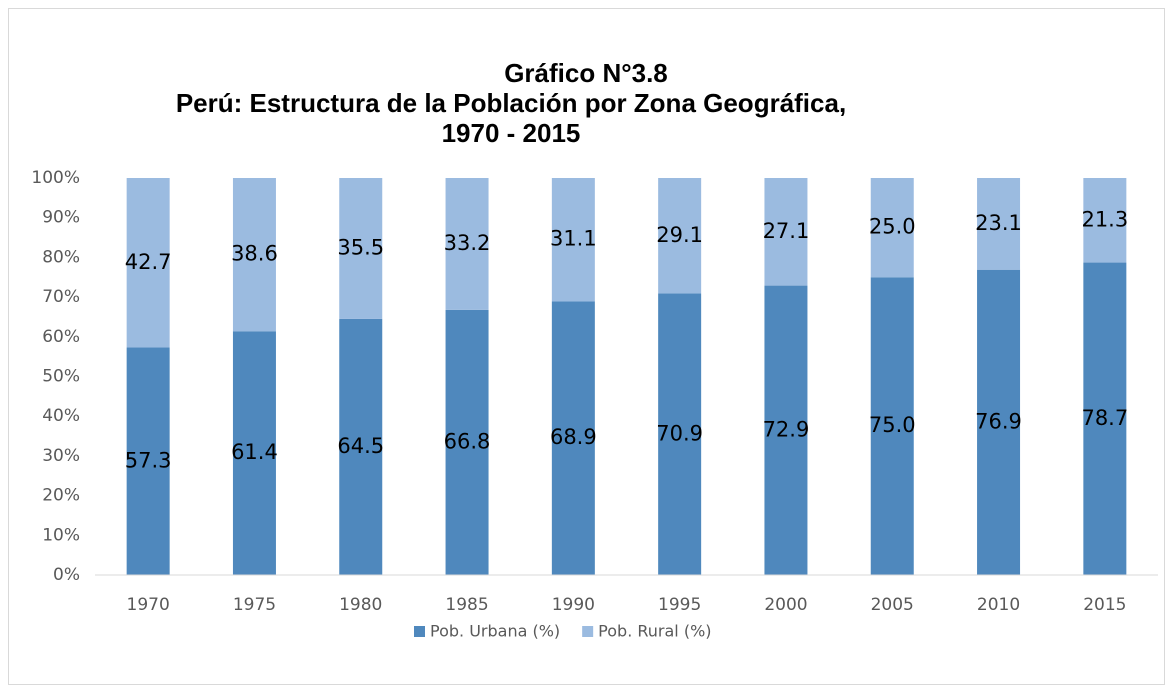 The height and width of the screenshot is (692, 1172). I want to click on x-tick-label: 1990, so click(573, 605).